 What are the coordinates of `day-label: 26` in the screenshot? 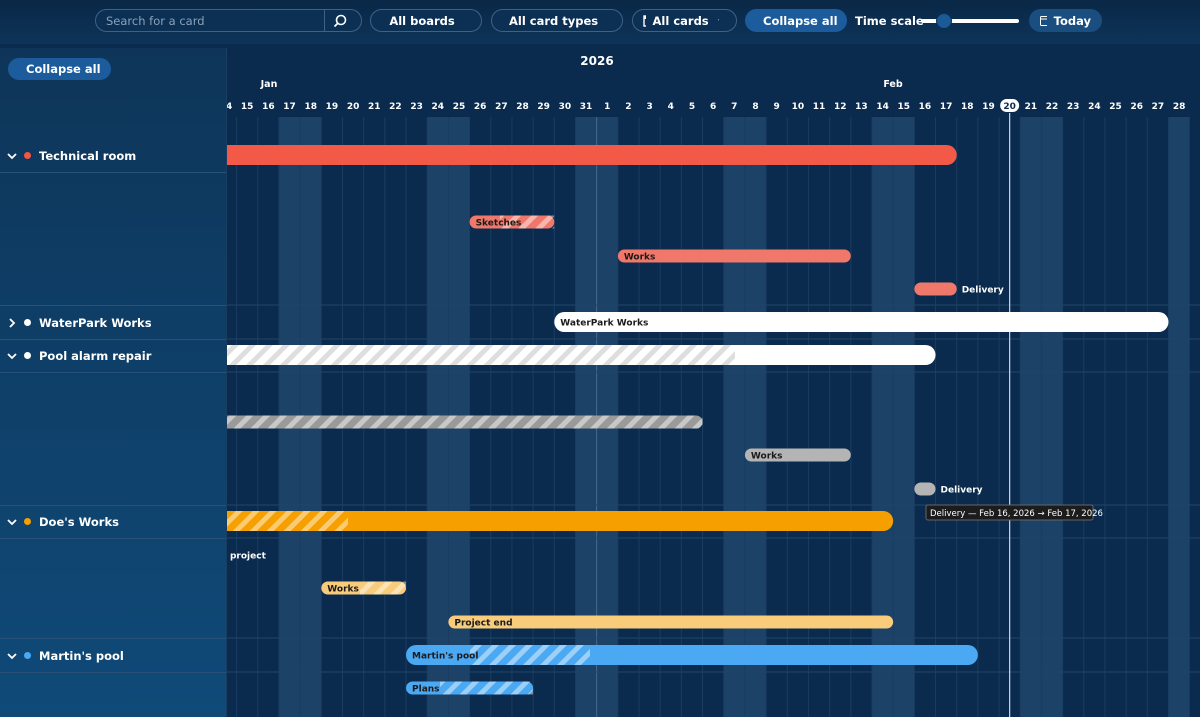 It's located at (480, 107).